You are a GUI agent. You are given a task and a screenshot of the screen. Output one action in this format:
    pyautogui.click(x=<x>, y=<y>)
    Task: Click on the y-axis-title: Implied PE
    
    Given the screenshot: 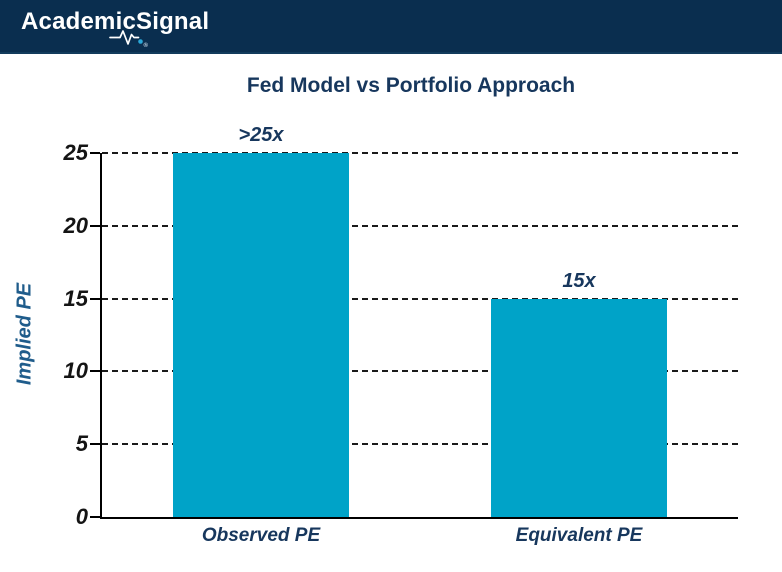 What is the action you would take?
    pyautogui.click(x=24, y=334)
    